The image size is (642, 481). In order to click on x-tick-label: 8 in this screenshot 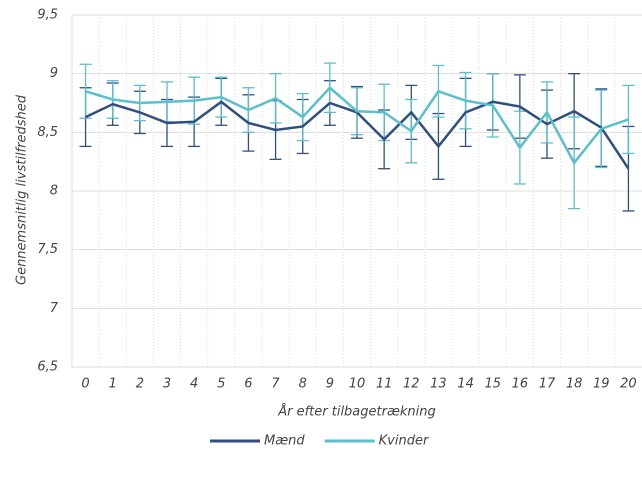, I will do `click(303, 384)`.